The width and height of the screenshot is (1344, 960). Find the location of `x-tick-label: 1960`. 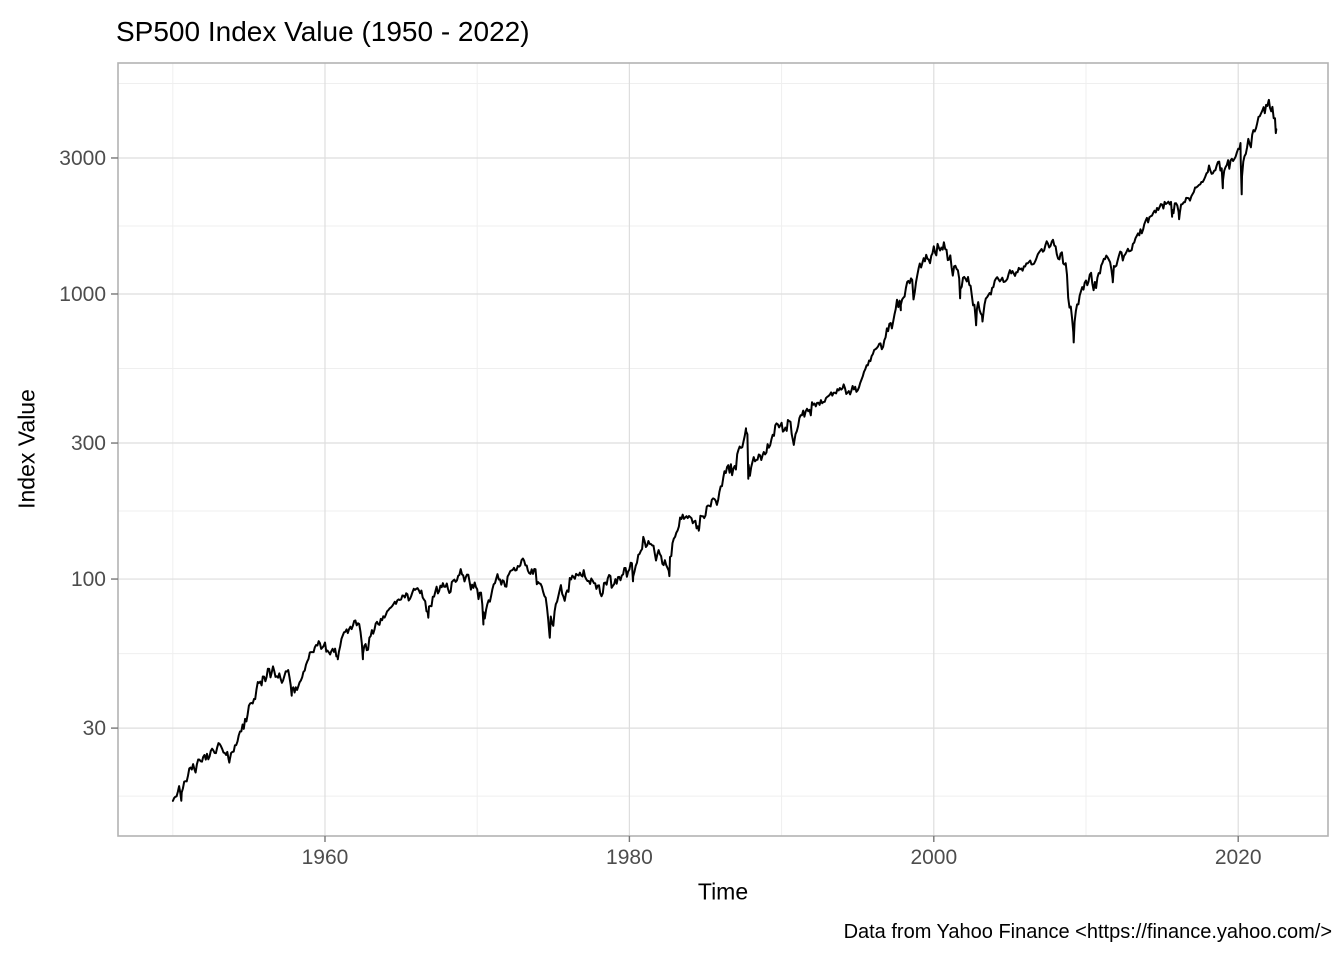

x-tick-label: 1960 is located at coordinates (325, 857).